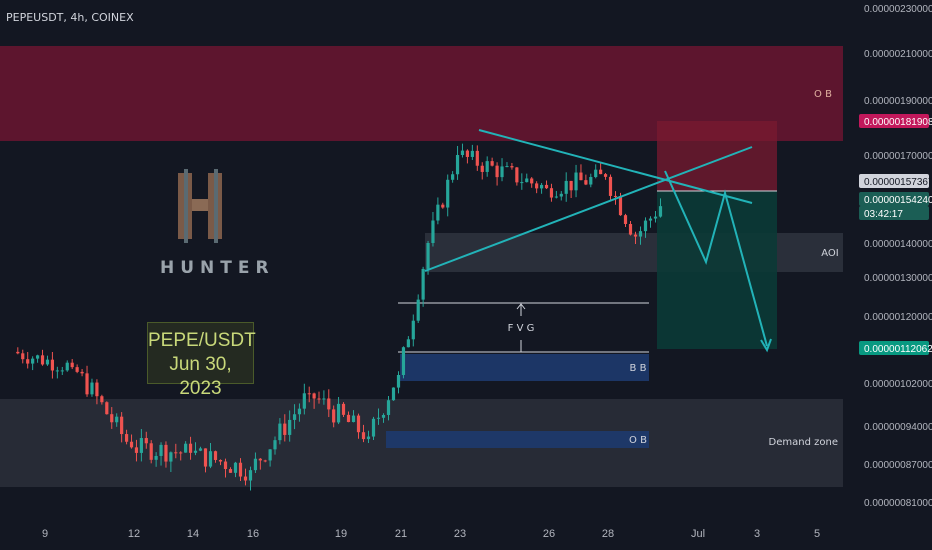 The image size is (932, 550). Describe the element at coordinates (634, 252) in the screenshot. I see `aoi-zone` at that location.